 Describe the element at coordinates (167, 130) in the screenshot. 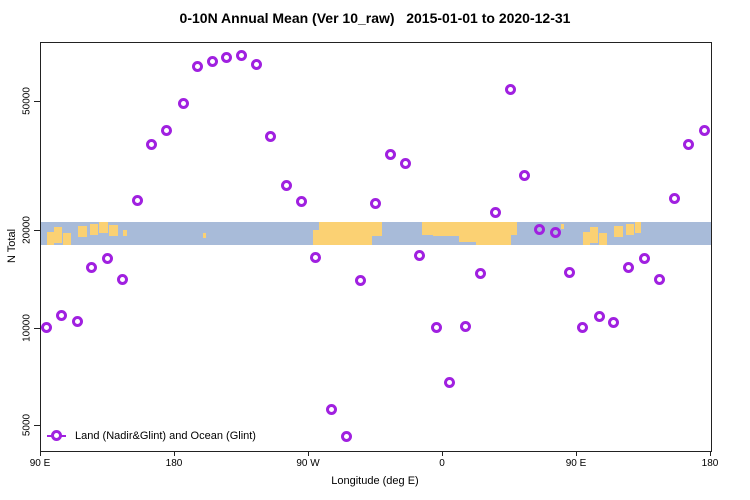

I see `data-point-175E` at that location.